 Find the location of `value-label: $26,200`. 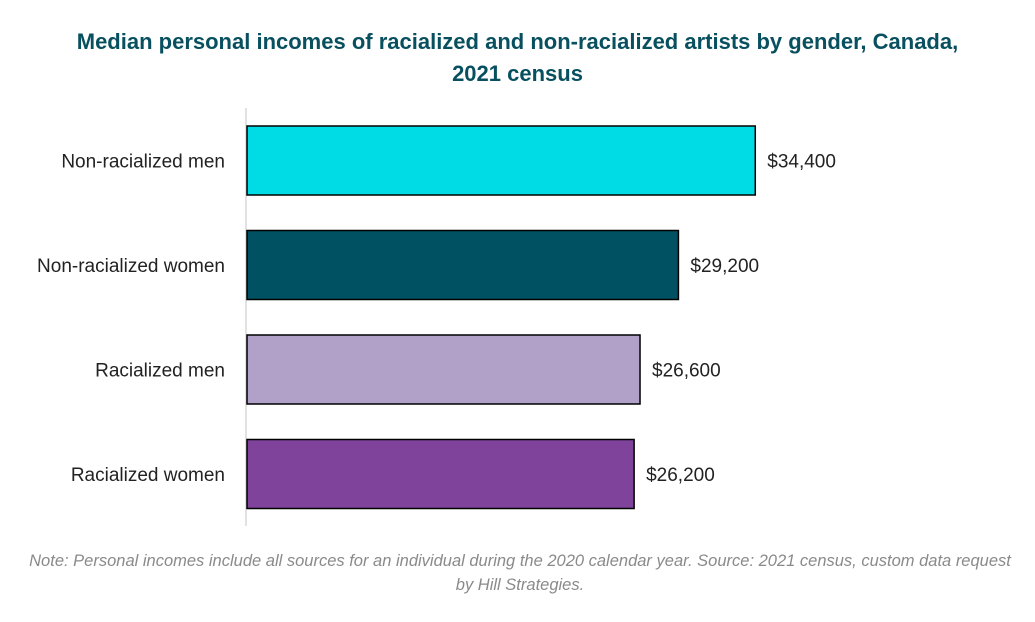

value-label: $26,200 is located at coordinates (680, 475).